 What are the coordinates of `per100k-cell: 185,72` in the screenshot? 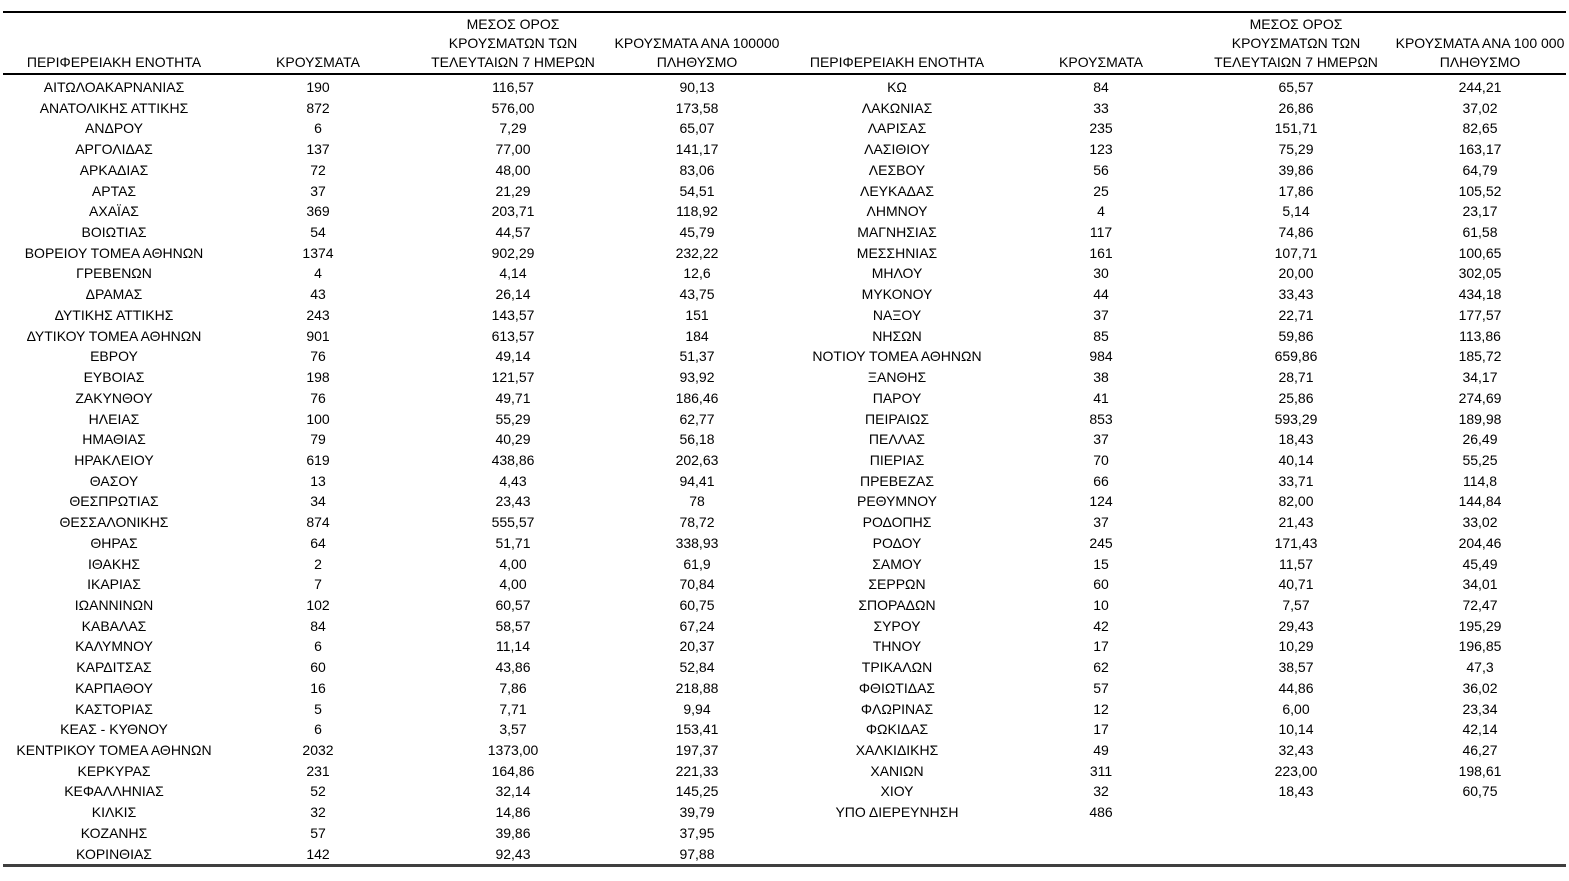 It's located at (1480, 356).